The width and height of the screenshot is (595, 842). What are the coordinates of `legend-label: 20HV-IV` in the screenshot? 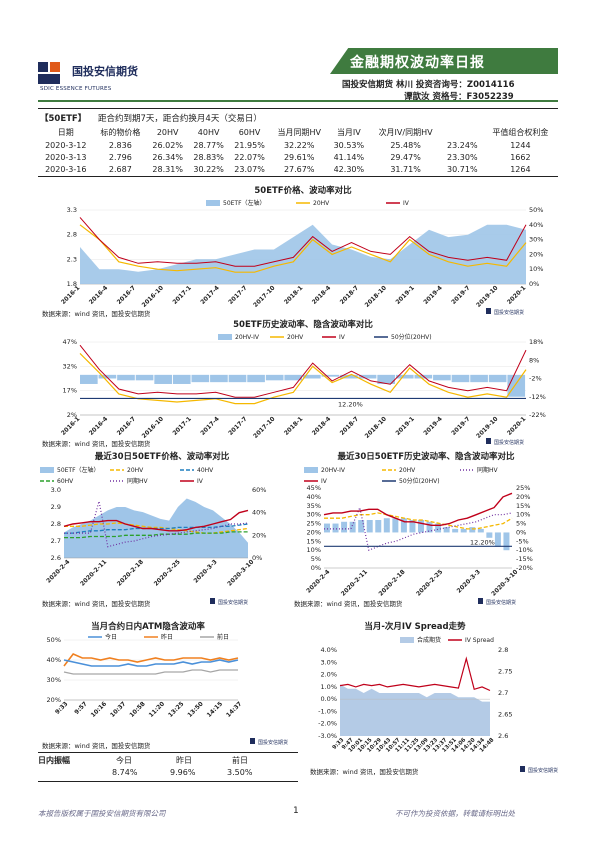 It's located at (247, 337).